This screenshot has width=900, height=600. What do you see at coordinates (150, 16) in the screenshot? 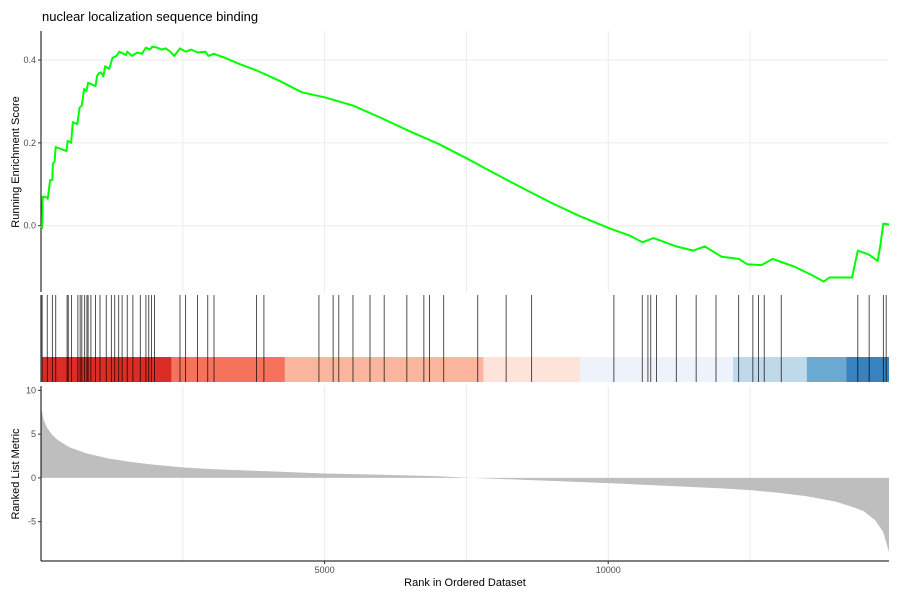
I see `chart-title: nuclear localization sequence binding` at bounding box center [150, 16].